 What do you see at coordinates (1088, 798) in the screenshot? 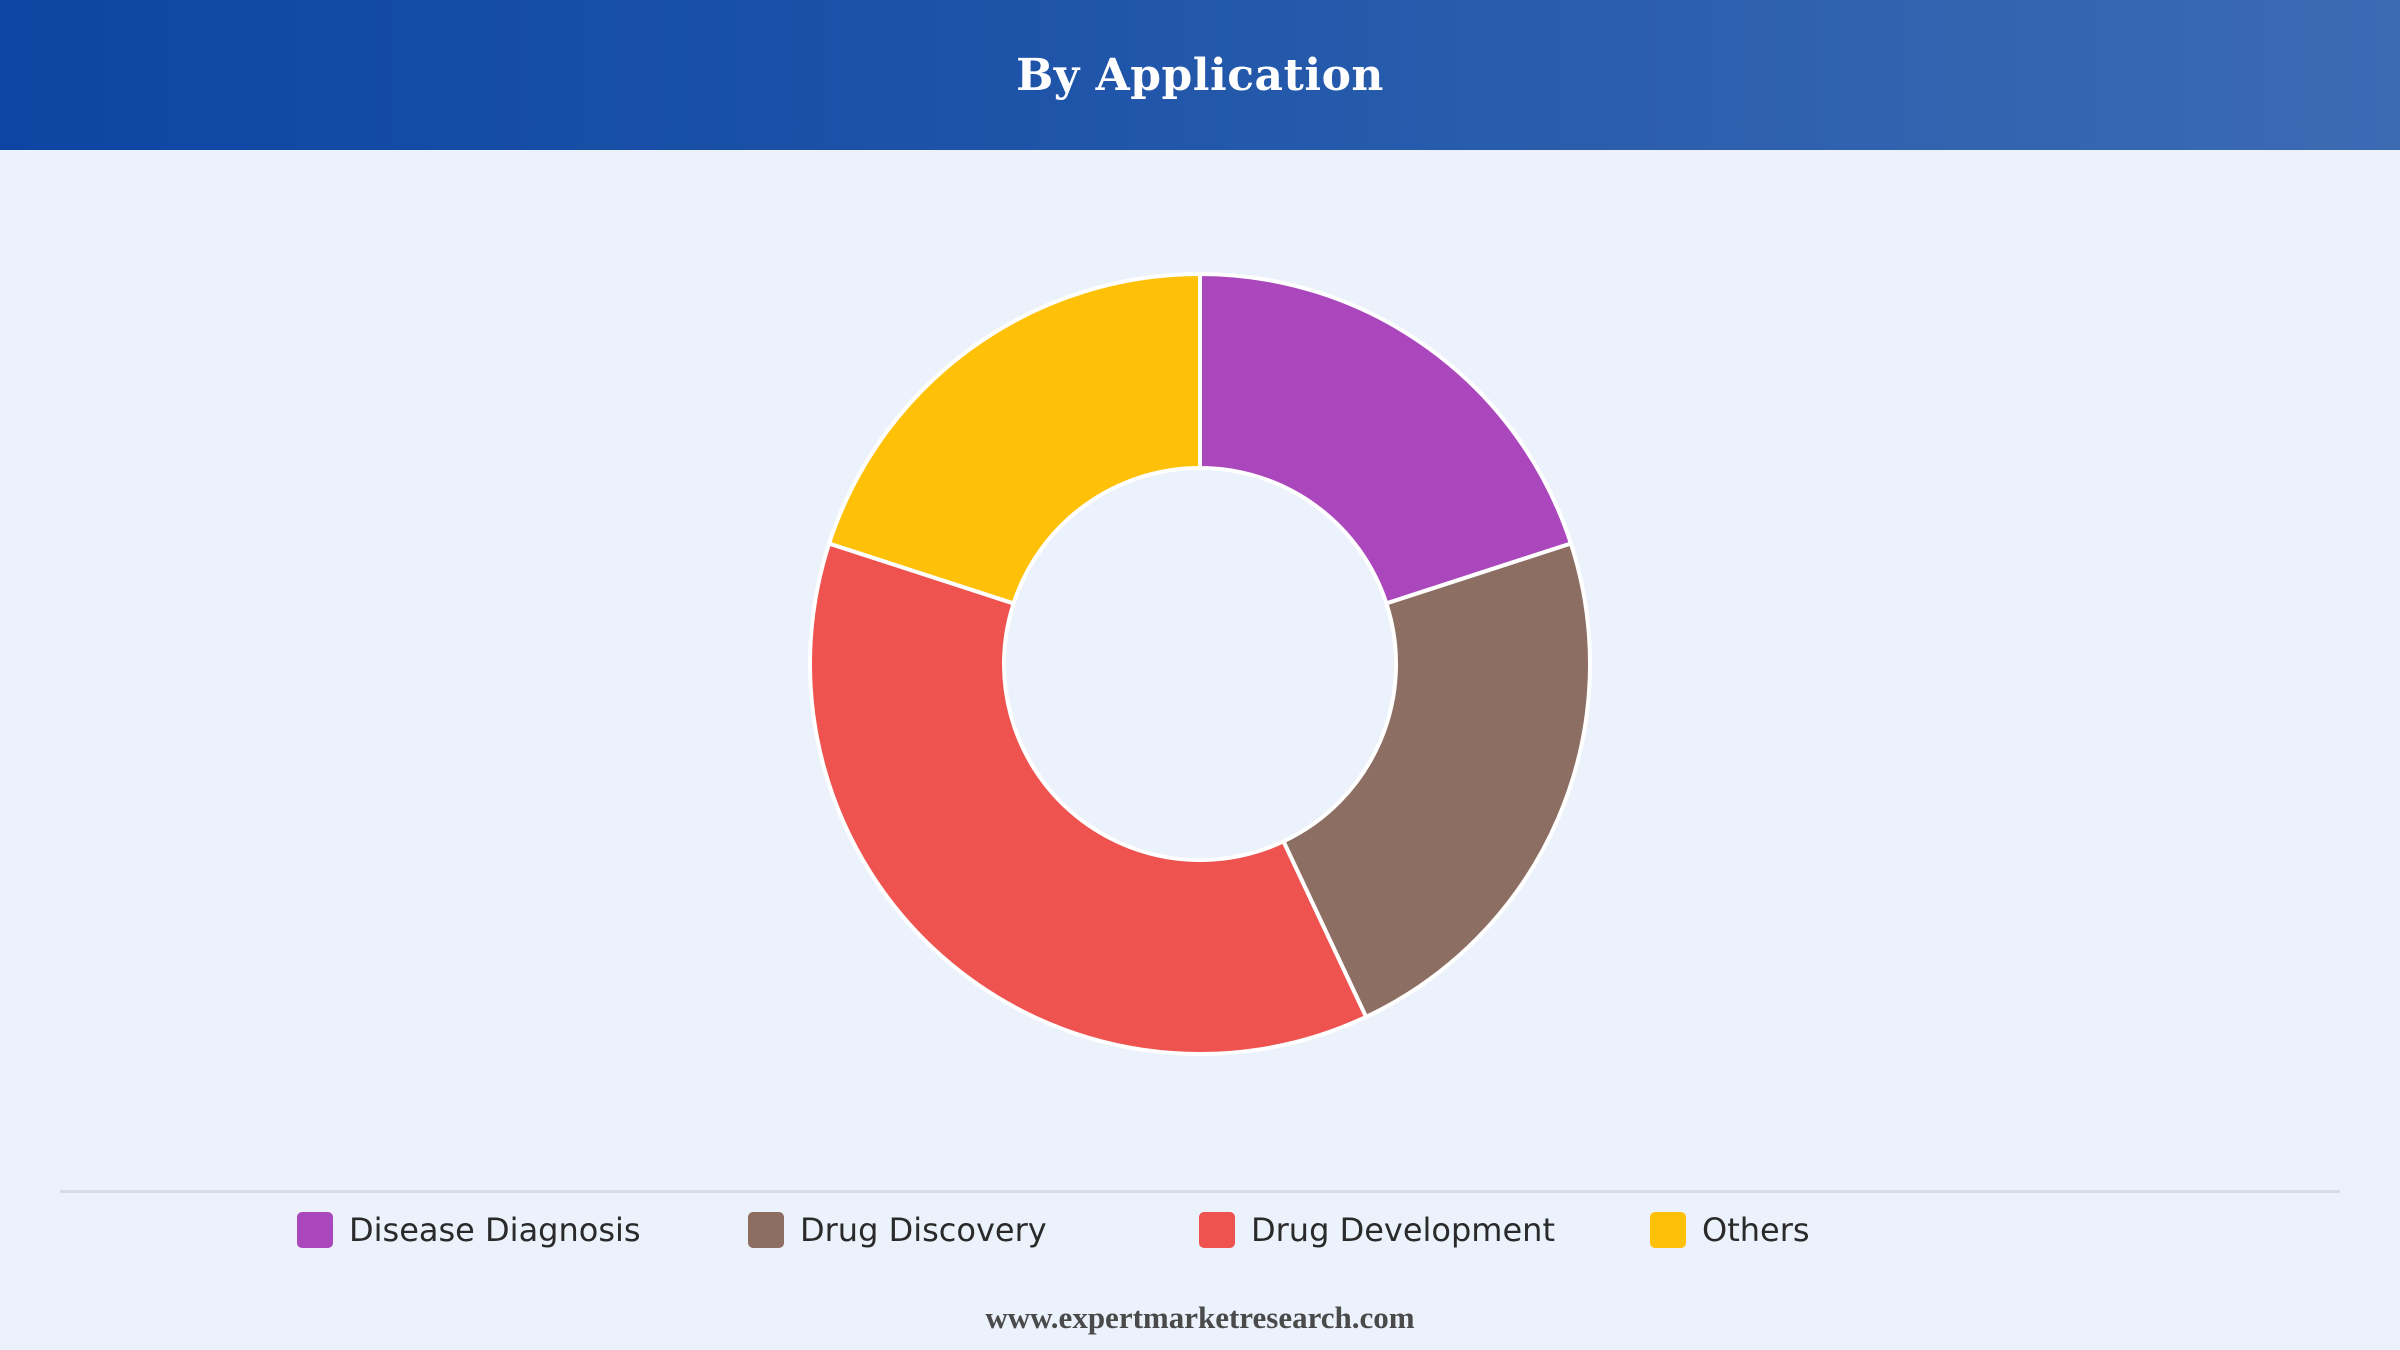
I see `slice-drug-development` at bounding box center [1088, 798].